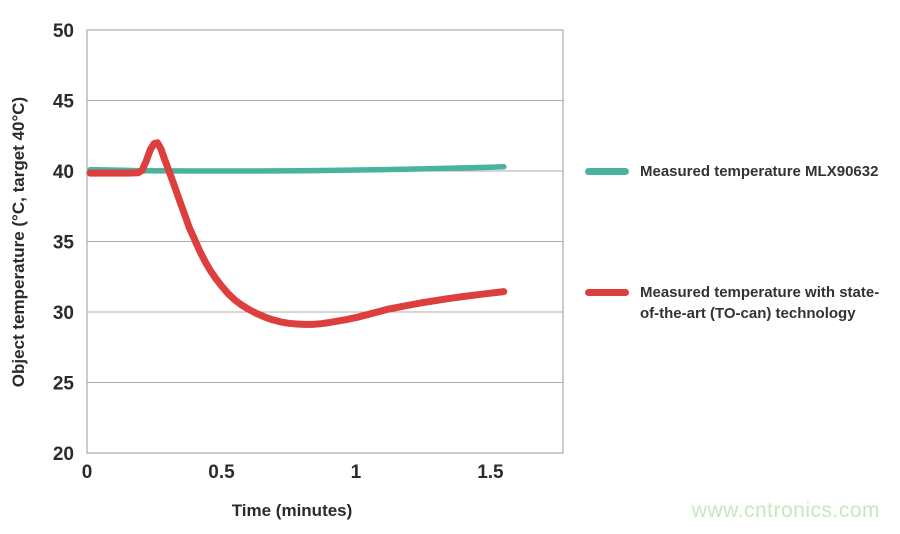 The height and width of the screenshot is (534, 900). What do you see at coordinates (87, 472) in the screenshot?
I see `svg-text: 0` at bounding box center [87, 472].